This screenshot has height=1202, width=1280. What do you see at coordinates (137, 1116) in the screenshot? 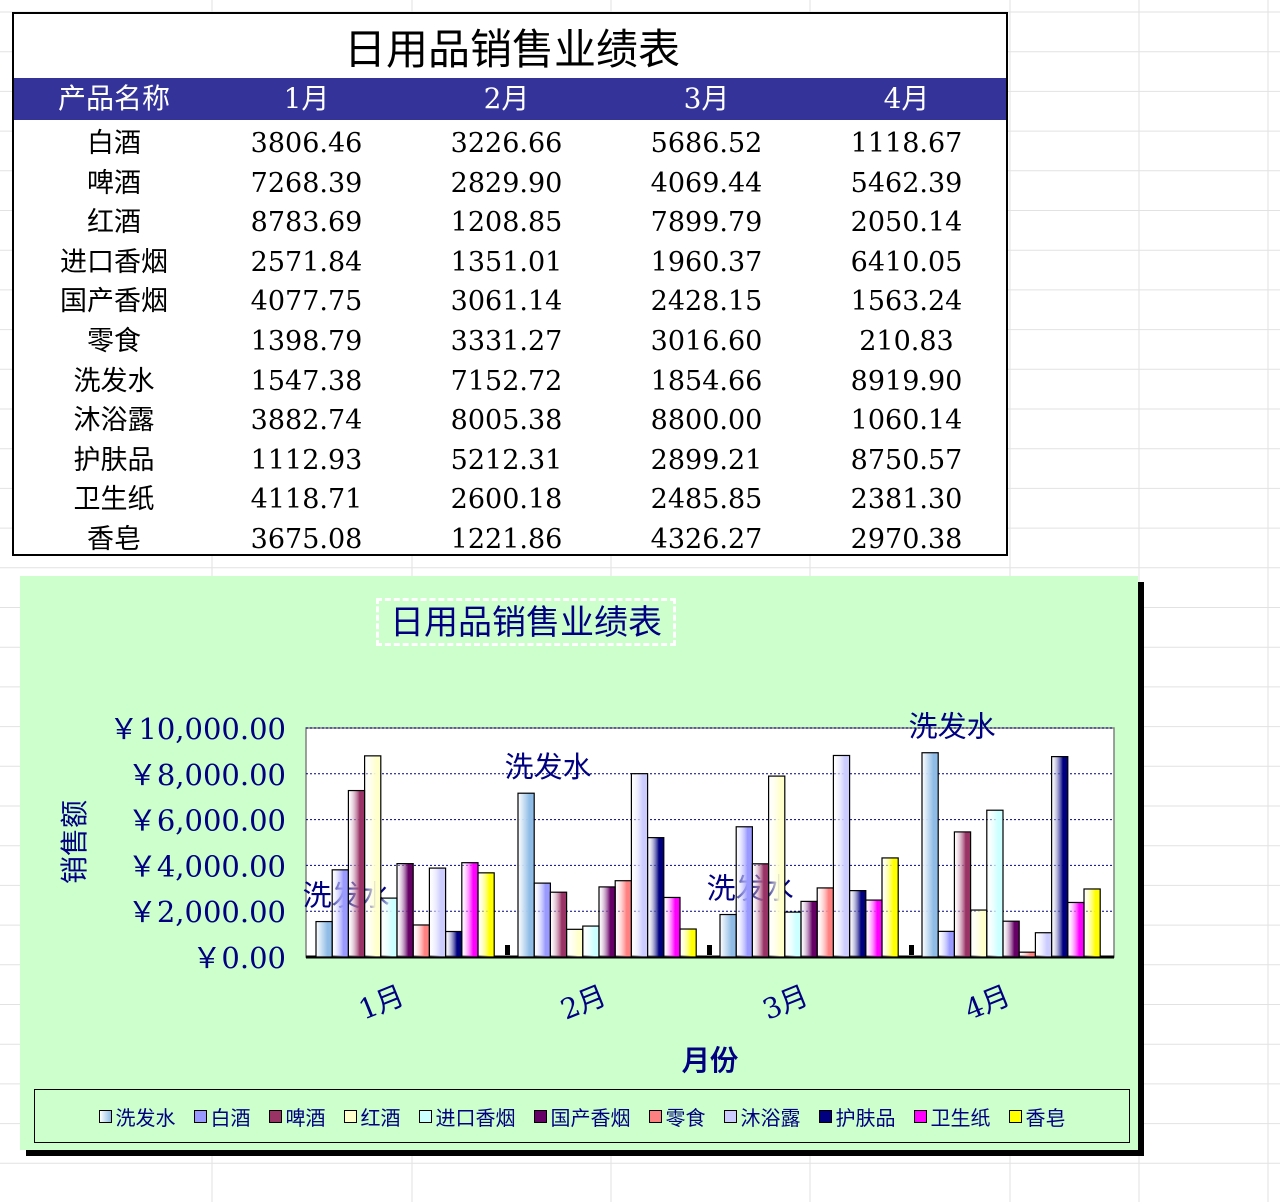
I see `legend-entry: 洗发水` at bounding box center [137, 1116].